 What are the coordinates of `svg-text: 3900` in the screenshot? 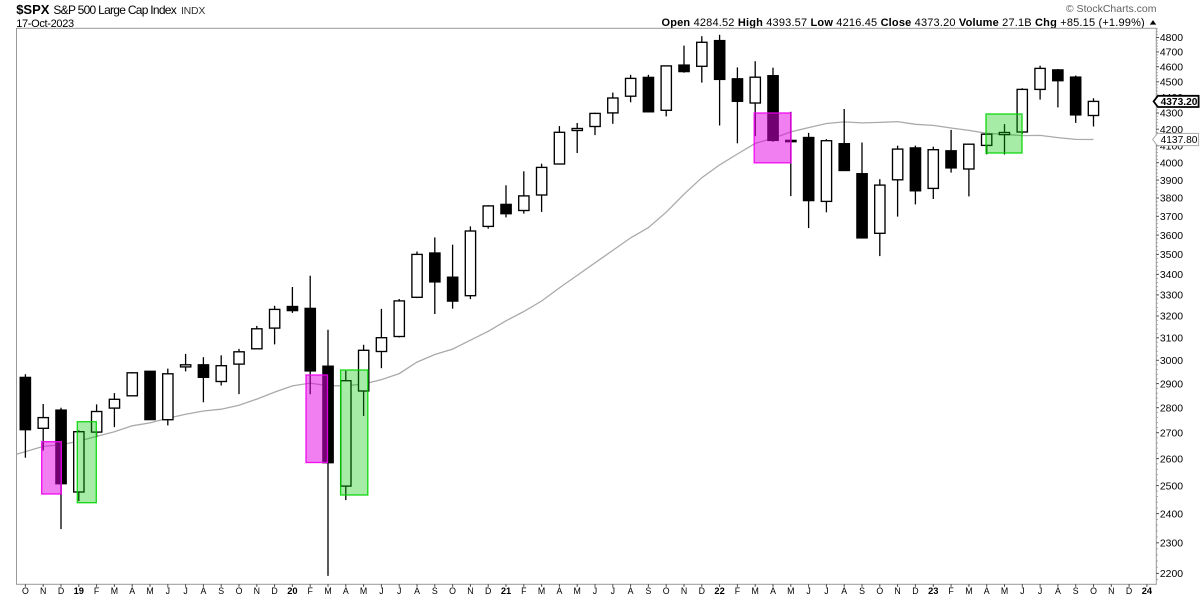 It's located at (1171, 181).